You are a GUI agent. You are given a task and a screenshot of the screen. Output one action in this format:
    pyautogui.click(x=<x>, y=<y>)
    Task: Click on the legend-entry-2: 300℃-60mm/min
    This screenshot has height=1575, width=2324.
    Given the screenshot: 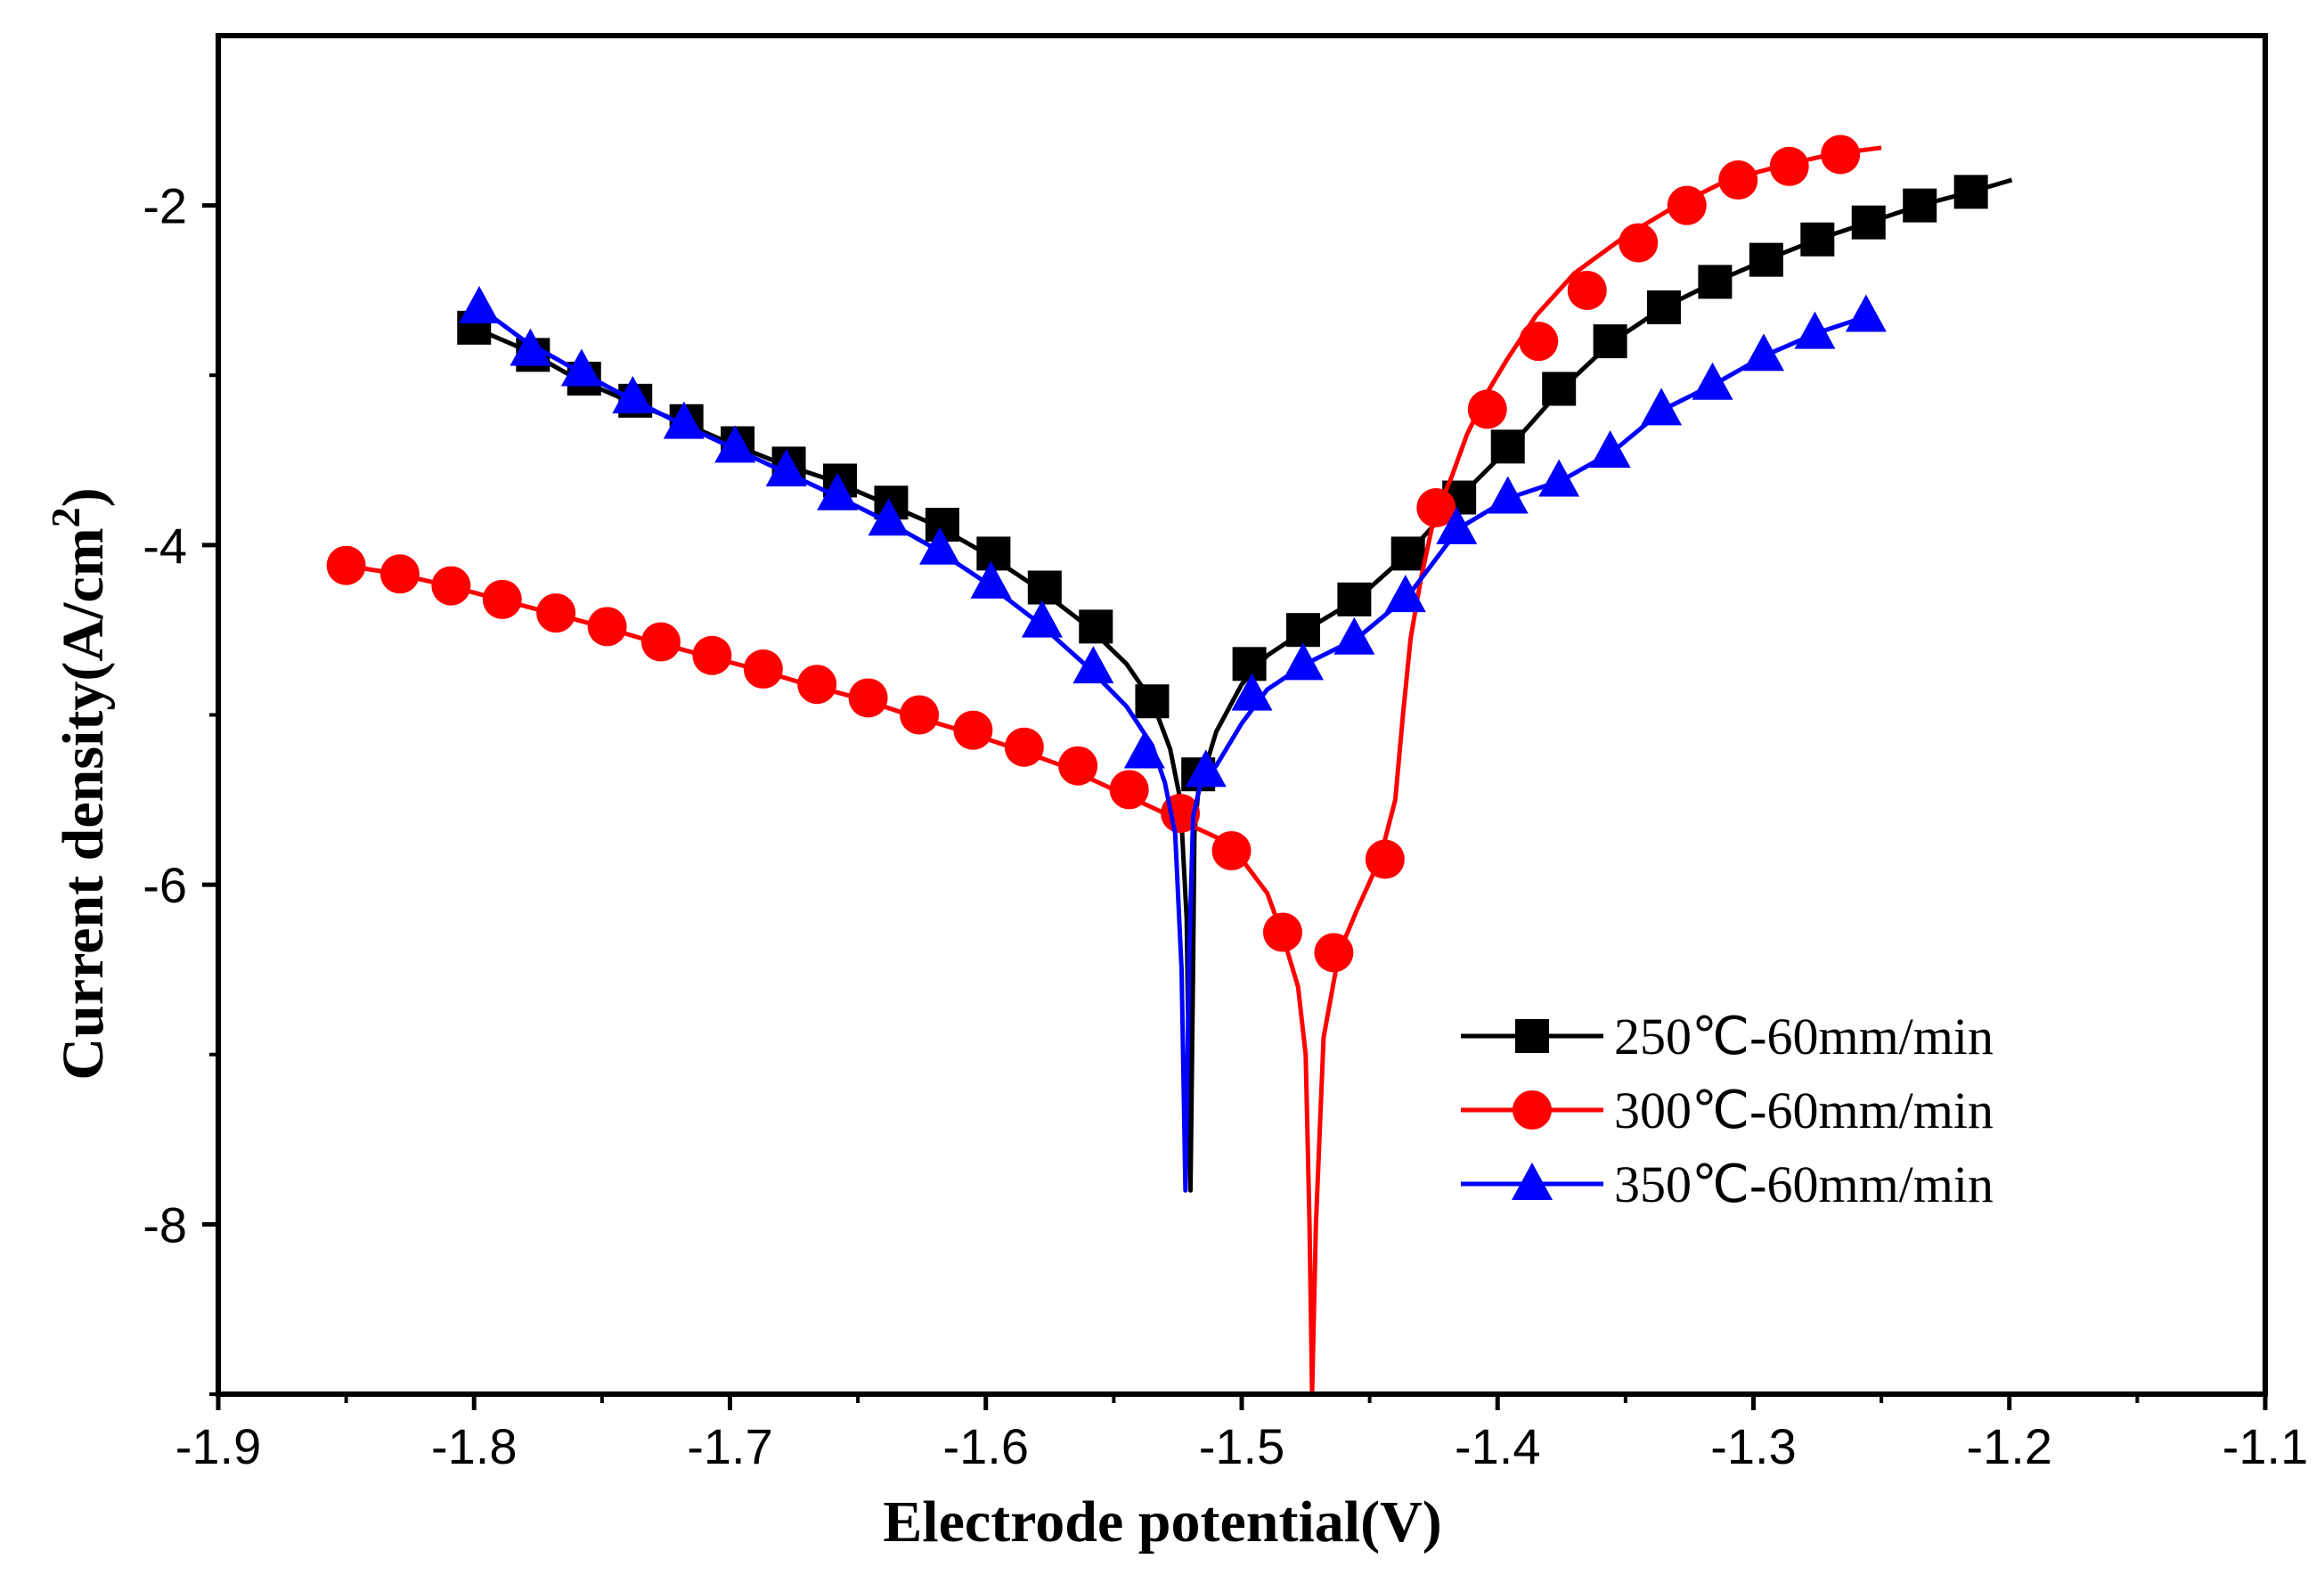 What is the action you would take?
    pyautogui.click(x=1727, y=1110)
    